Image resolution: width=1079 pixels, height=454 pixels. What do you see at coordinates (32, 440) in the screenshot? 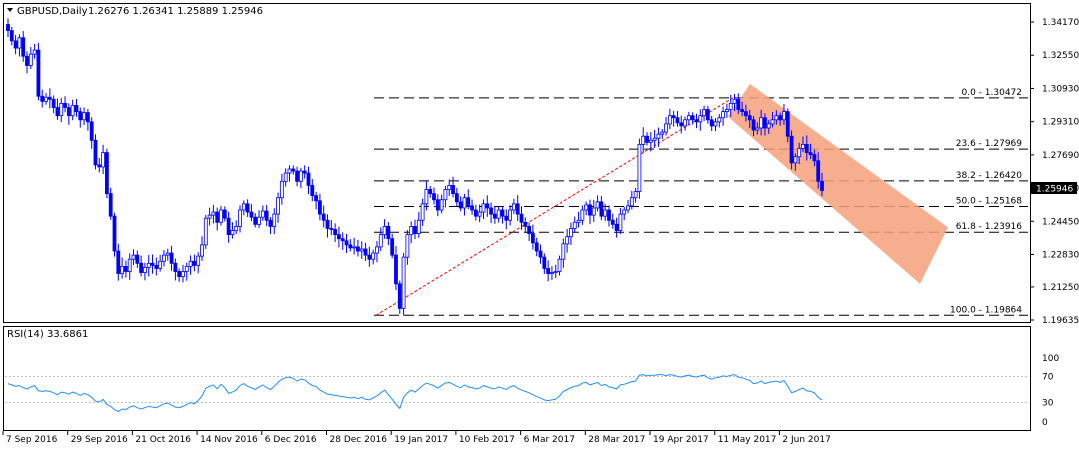
I see `time-tick-label: 7 Sep 2016` at bounding box center [32, 440].